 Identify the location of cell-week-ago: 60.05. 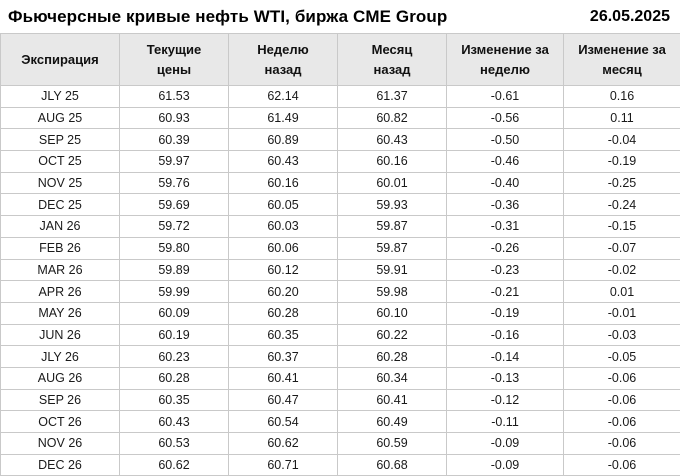
(283, 205).